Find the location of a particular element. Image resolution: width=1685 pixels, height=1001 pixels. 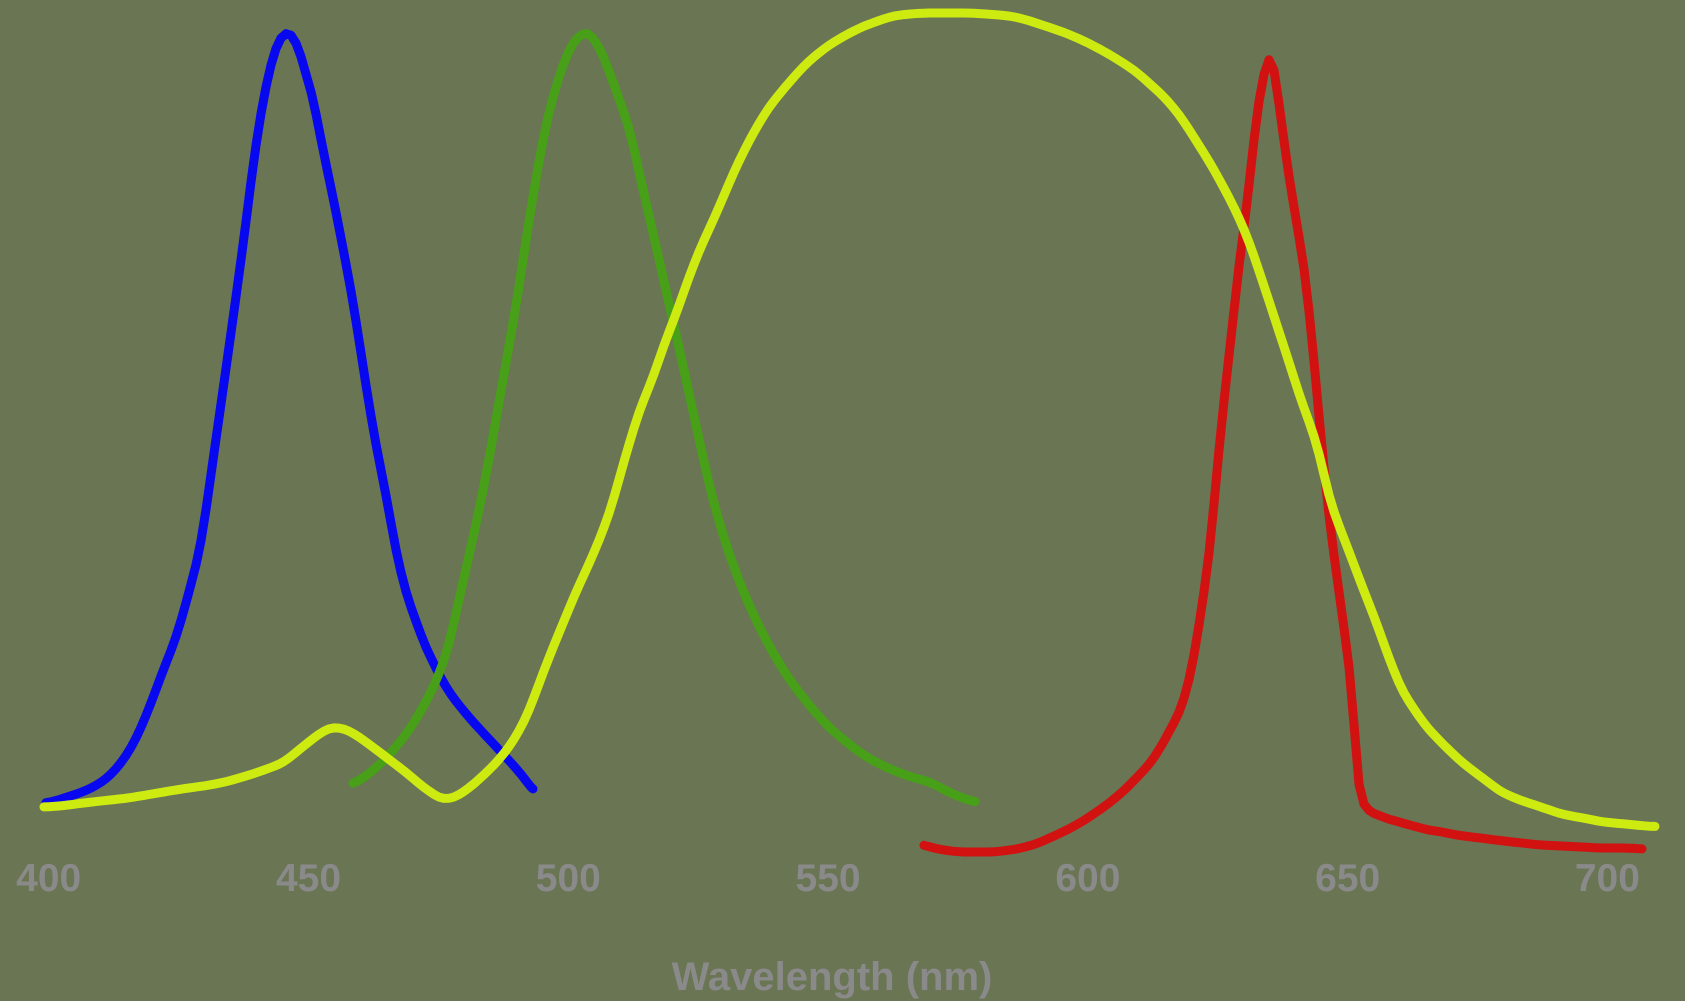

svg-text: 700 is located at coordinates (1607, 878).